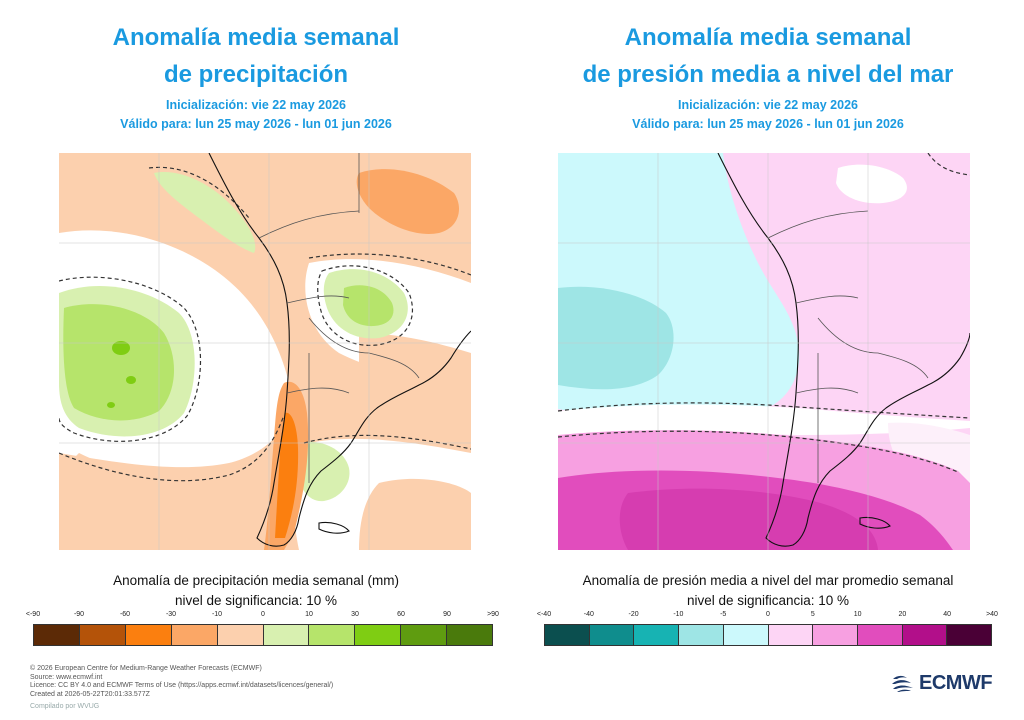 The width and height of the screenshot is (1024, 720). What do you see at coordinates (493, 614) in the screenshot?
I see `scale-tick-label: >90` at bounding box center [493, 614].